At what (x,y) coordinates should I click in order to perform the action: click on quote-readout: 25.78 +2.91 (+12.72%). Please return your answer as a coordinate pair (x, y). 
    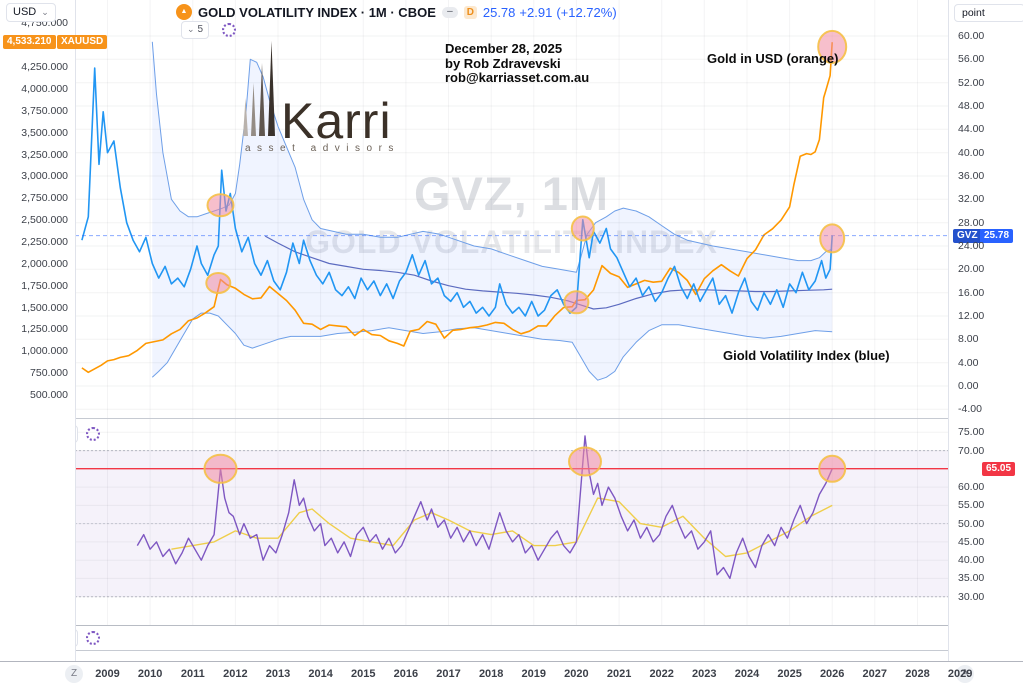
    Looking at the image, I should click on (552, 12).